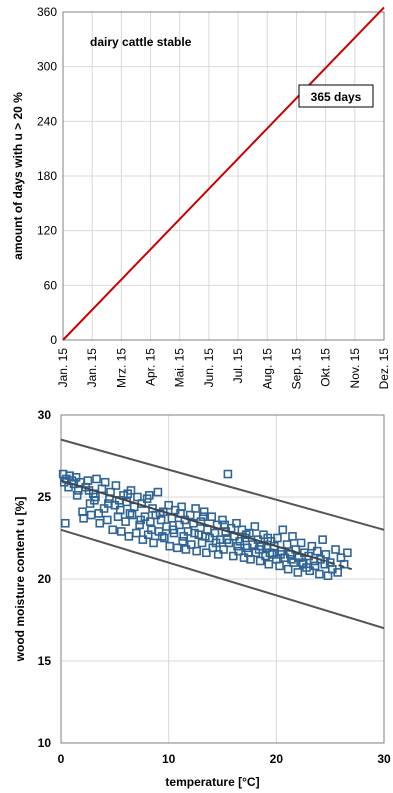 The height and width of the screenshot is (793, 393). I want to click on top-y-axis-label: amount of days with u > 20 %, so click(18, 176).